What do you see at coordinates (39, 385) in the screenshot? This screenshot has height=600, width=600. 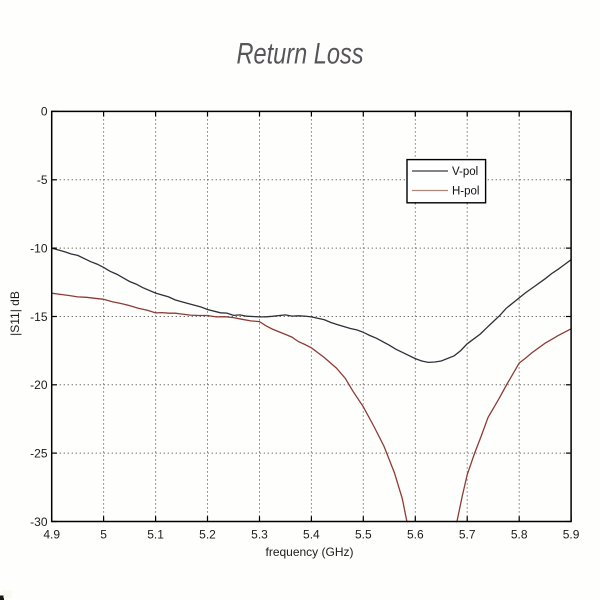 I see `svg-text: -20` at bounding box center [39, 385].